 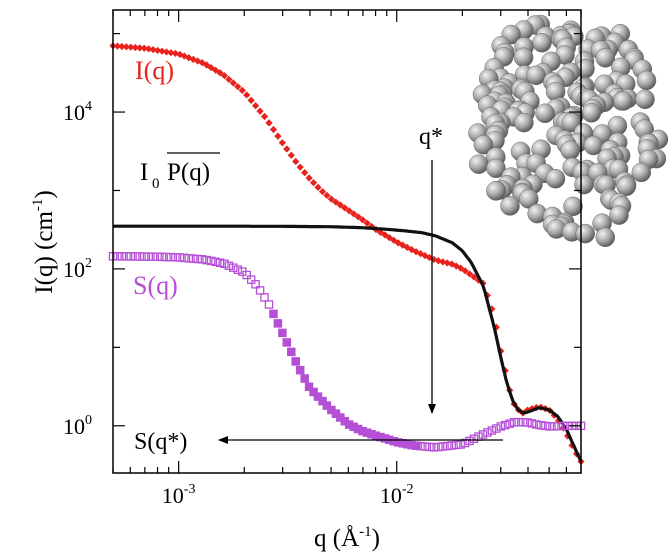 I want to click on x-tick-label: 10⁻³, so click(x=179, y=495).